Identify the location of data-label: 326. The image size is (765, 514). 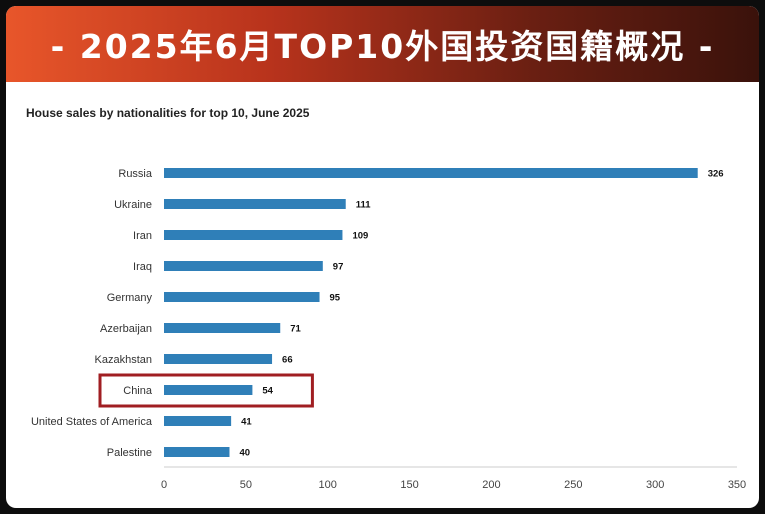
(716, 174).